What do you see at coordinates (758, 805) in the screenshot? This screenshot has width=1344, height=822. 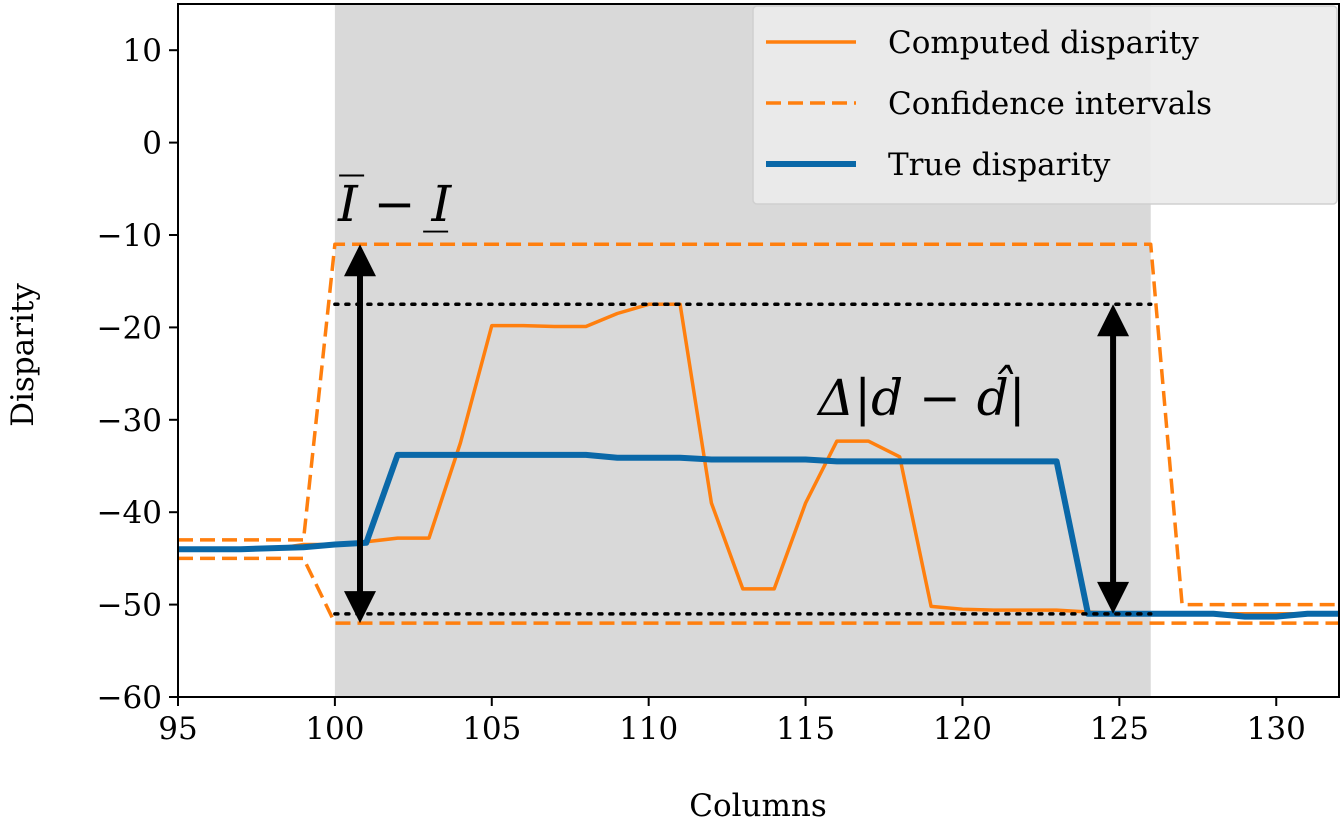 I see `x-axis-label: Columns` at bounding box center [758, 805].